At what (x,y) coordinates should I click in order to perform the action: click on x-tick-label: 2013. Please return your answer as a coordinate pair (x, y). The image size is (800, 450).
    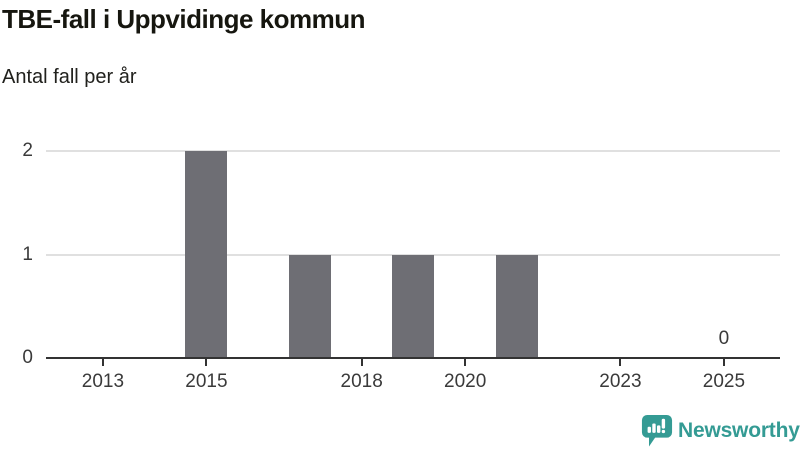
    Looking at the image, I should click on (103, 381).